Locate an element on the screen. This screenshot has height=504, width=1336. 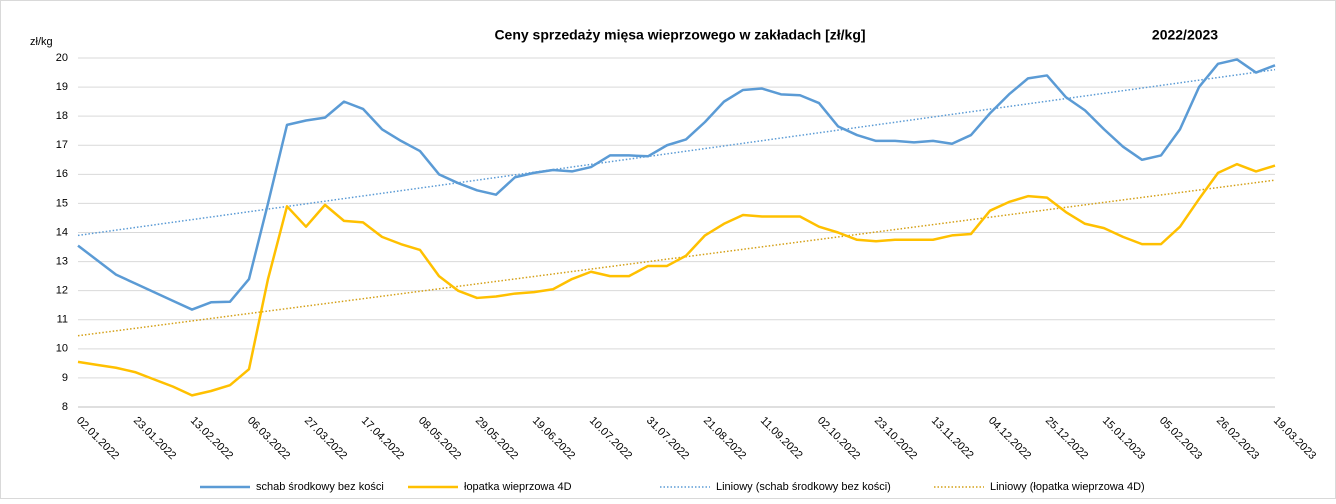
legend-label: Liniowy (łopatka wieprzowa 4D) is located at coordinates (1067, 487).